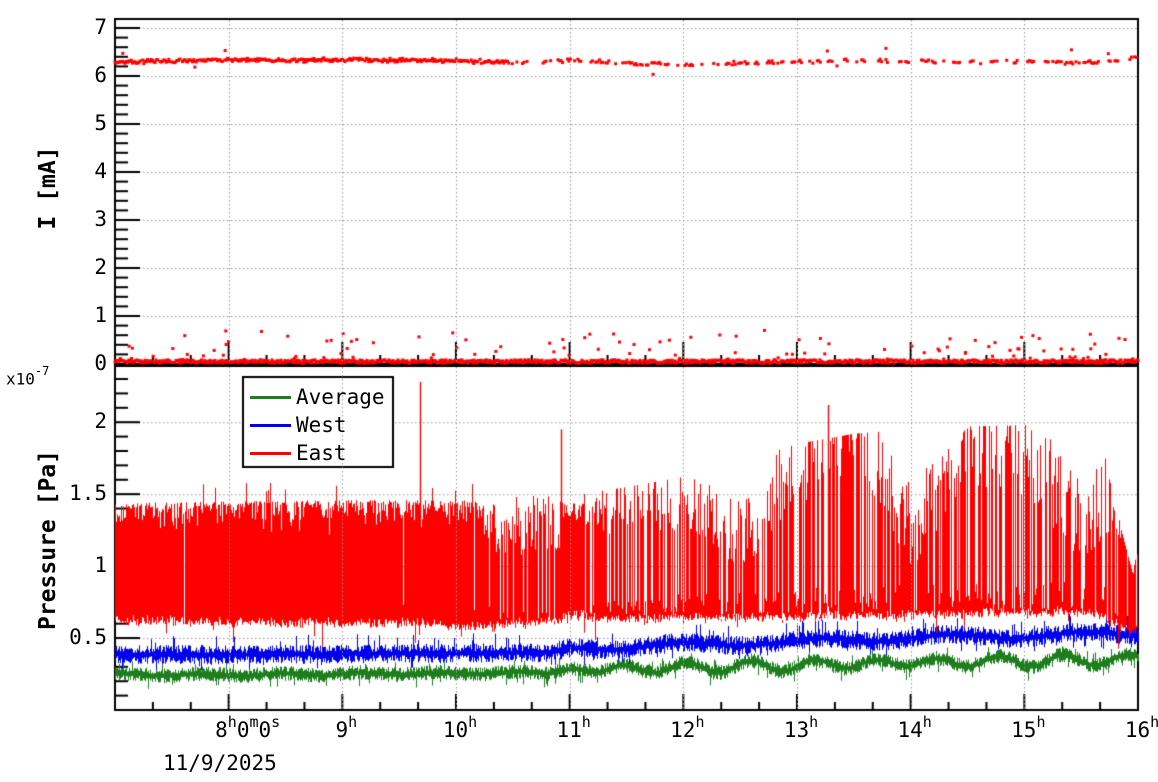 The height and width of the screenshot is (782, 1158). Describe the element at coordinates (100, 171) in the screenshot. I see `y-tick-label-top: 4` at that location.